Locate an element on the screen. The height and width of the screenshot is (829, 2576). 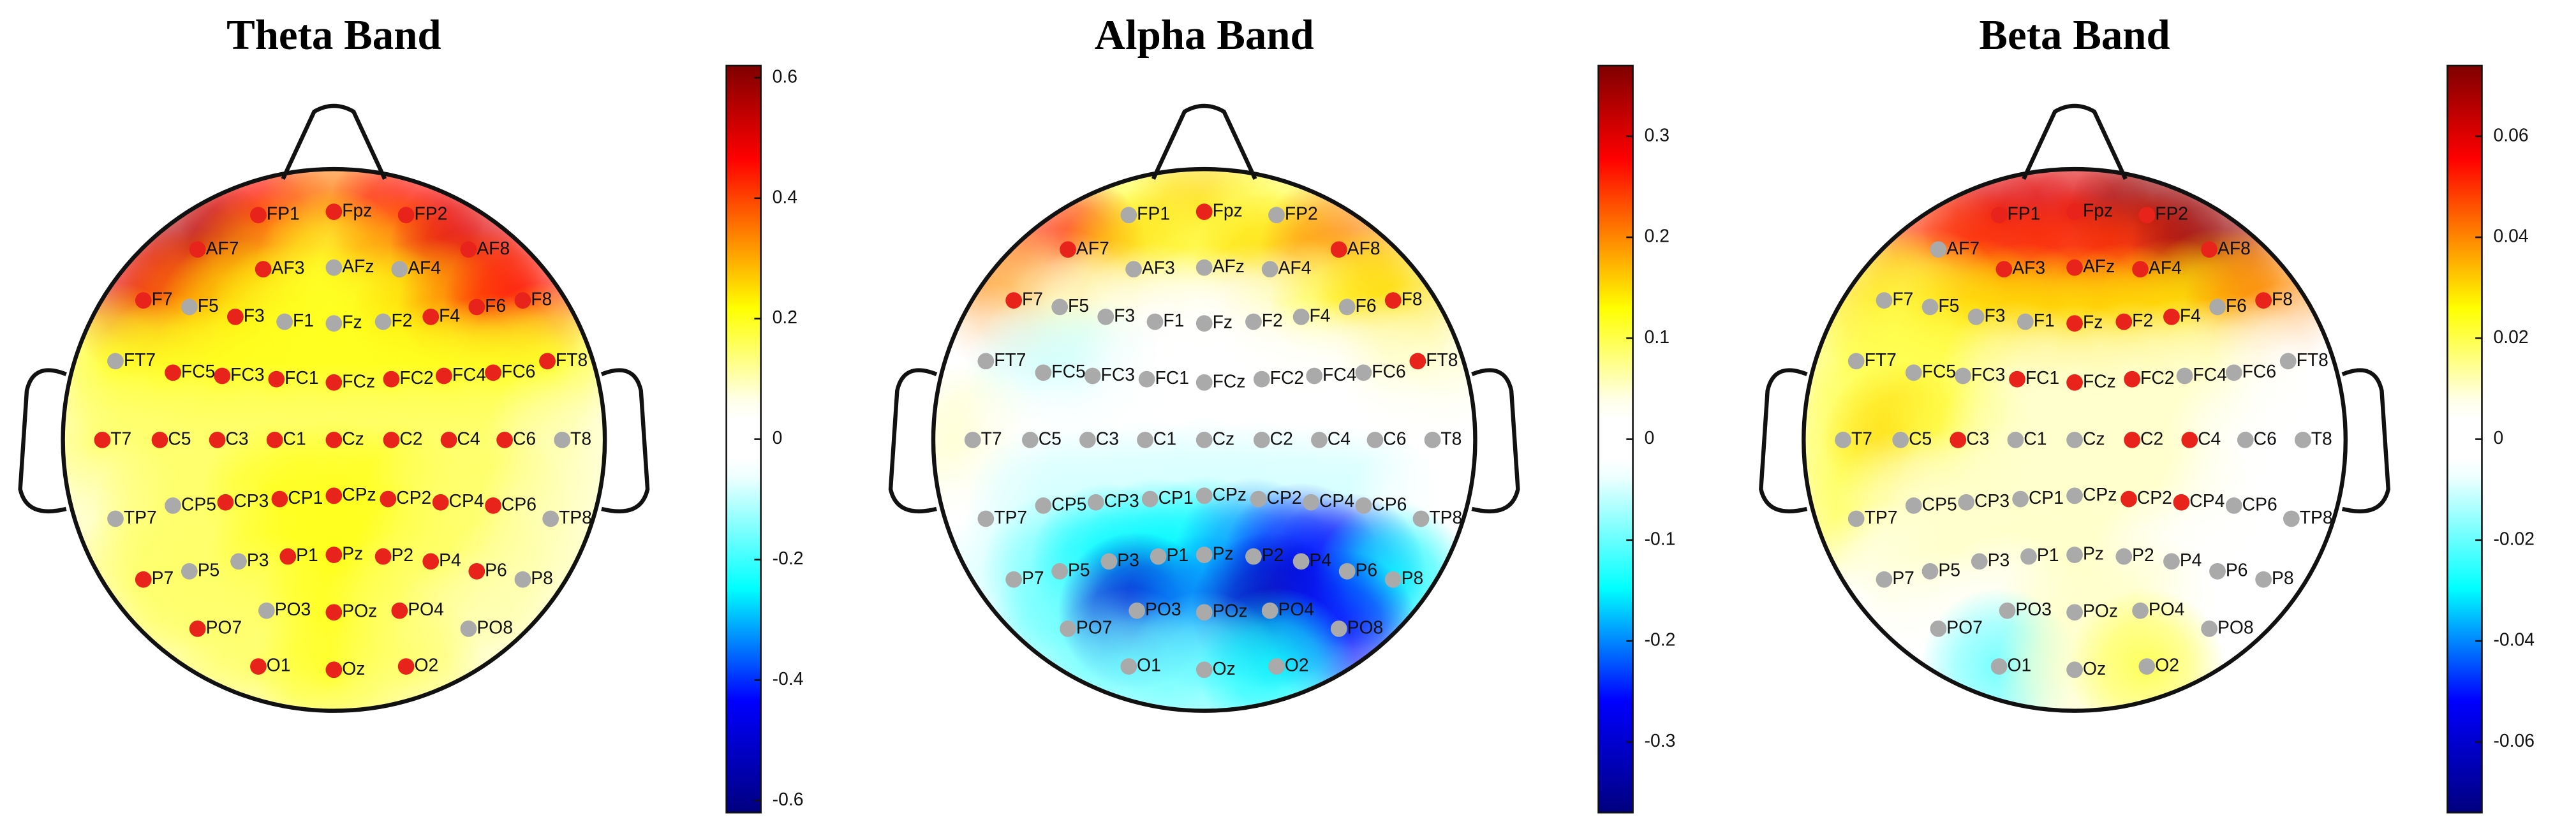
electrode-label: AFz is located at coordinates (2099, 266).